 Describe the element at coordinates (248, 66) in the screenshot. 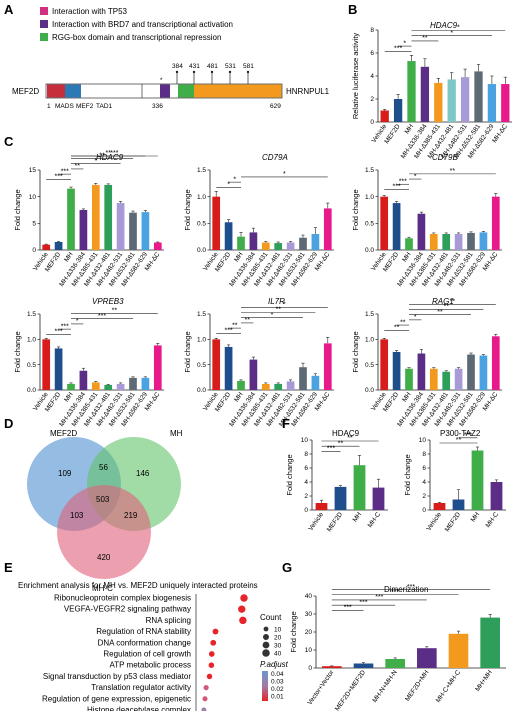

I see `breakpoint-581: 581` at that location.